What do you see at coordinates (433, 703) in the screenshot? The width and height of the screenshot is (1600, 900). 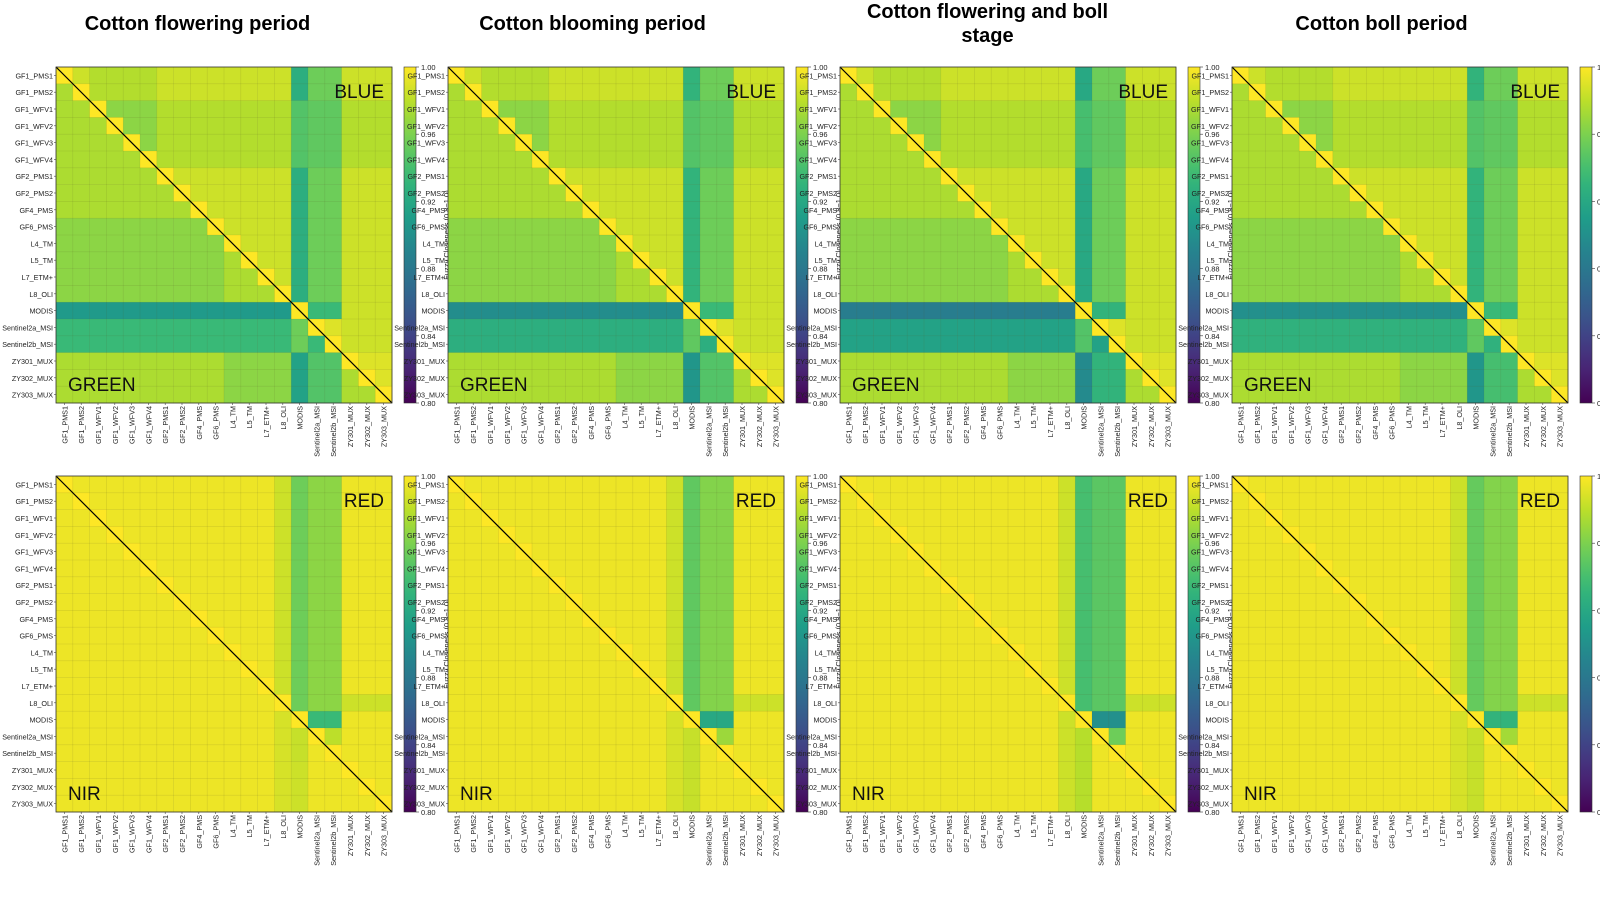 I see `y-tick-label: L8_OLI` at bounding box center [433, 703].